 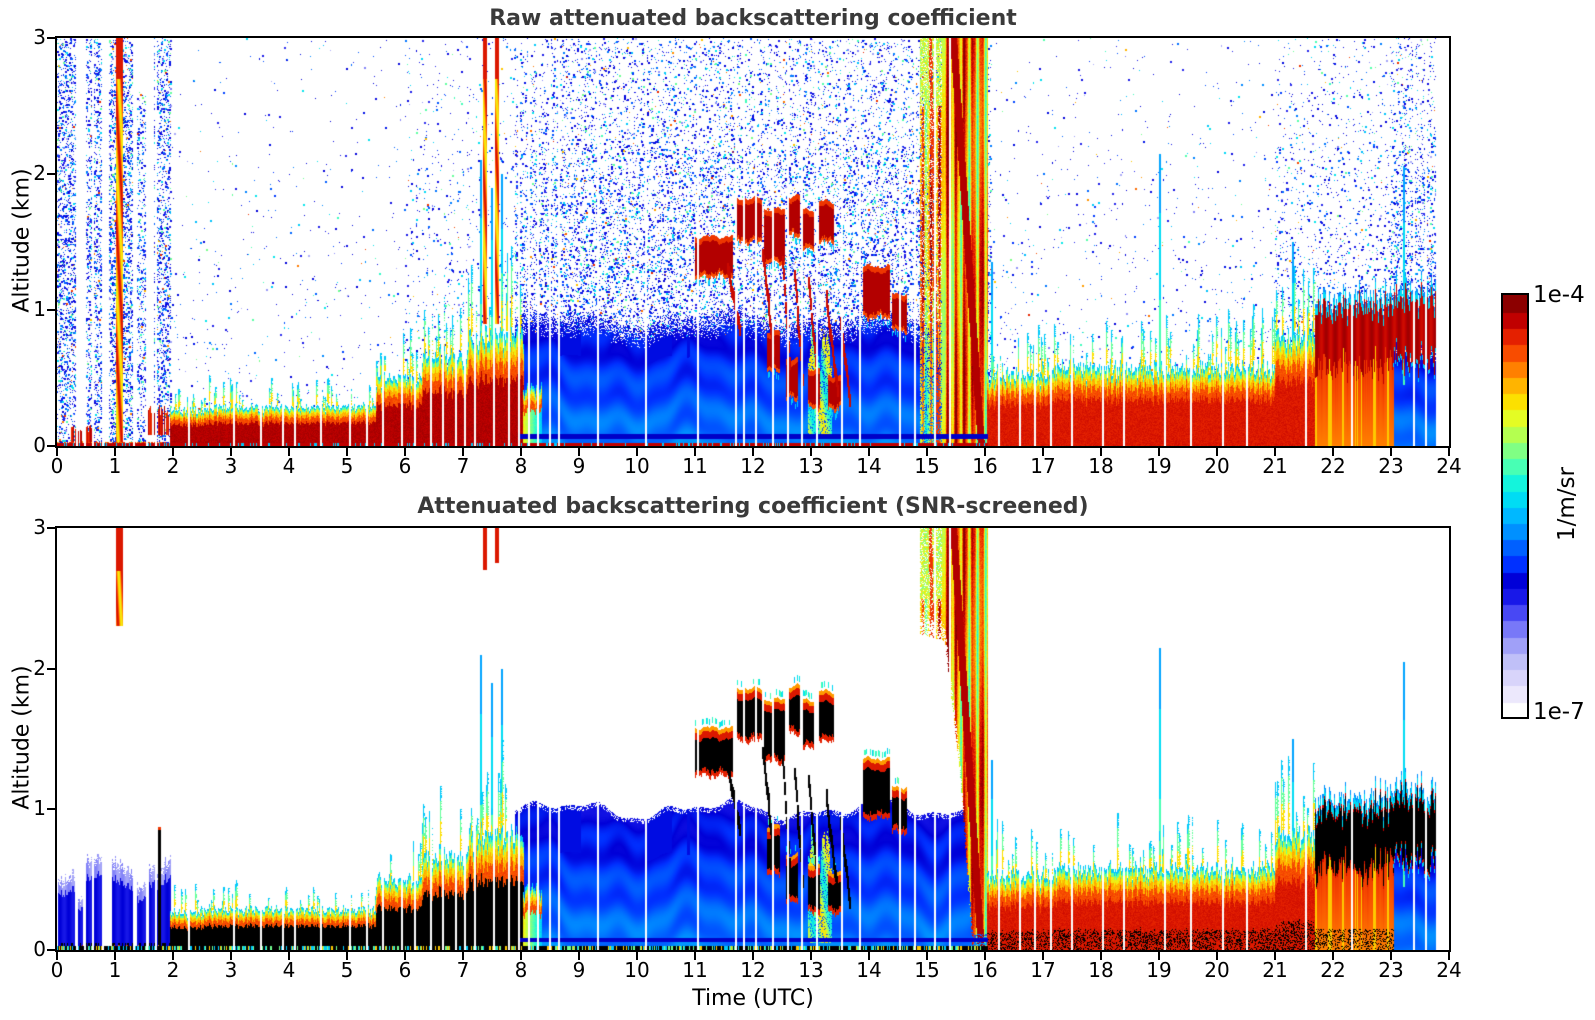 I want to click on x-tick-label: 20, so click(x=1217, y=466).